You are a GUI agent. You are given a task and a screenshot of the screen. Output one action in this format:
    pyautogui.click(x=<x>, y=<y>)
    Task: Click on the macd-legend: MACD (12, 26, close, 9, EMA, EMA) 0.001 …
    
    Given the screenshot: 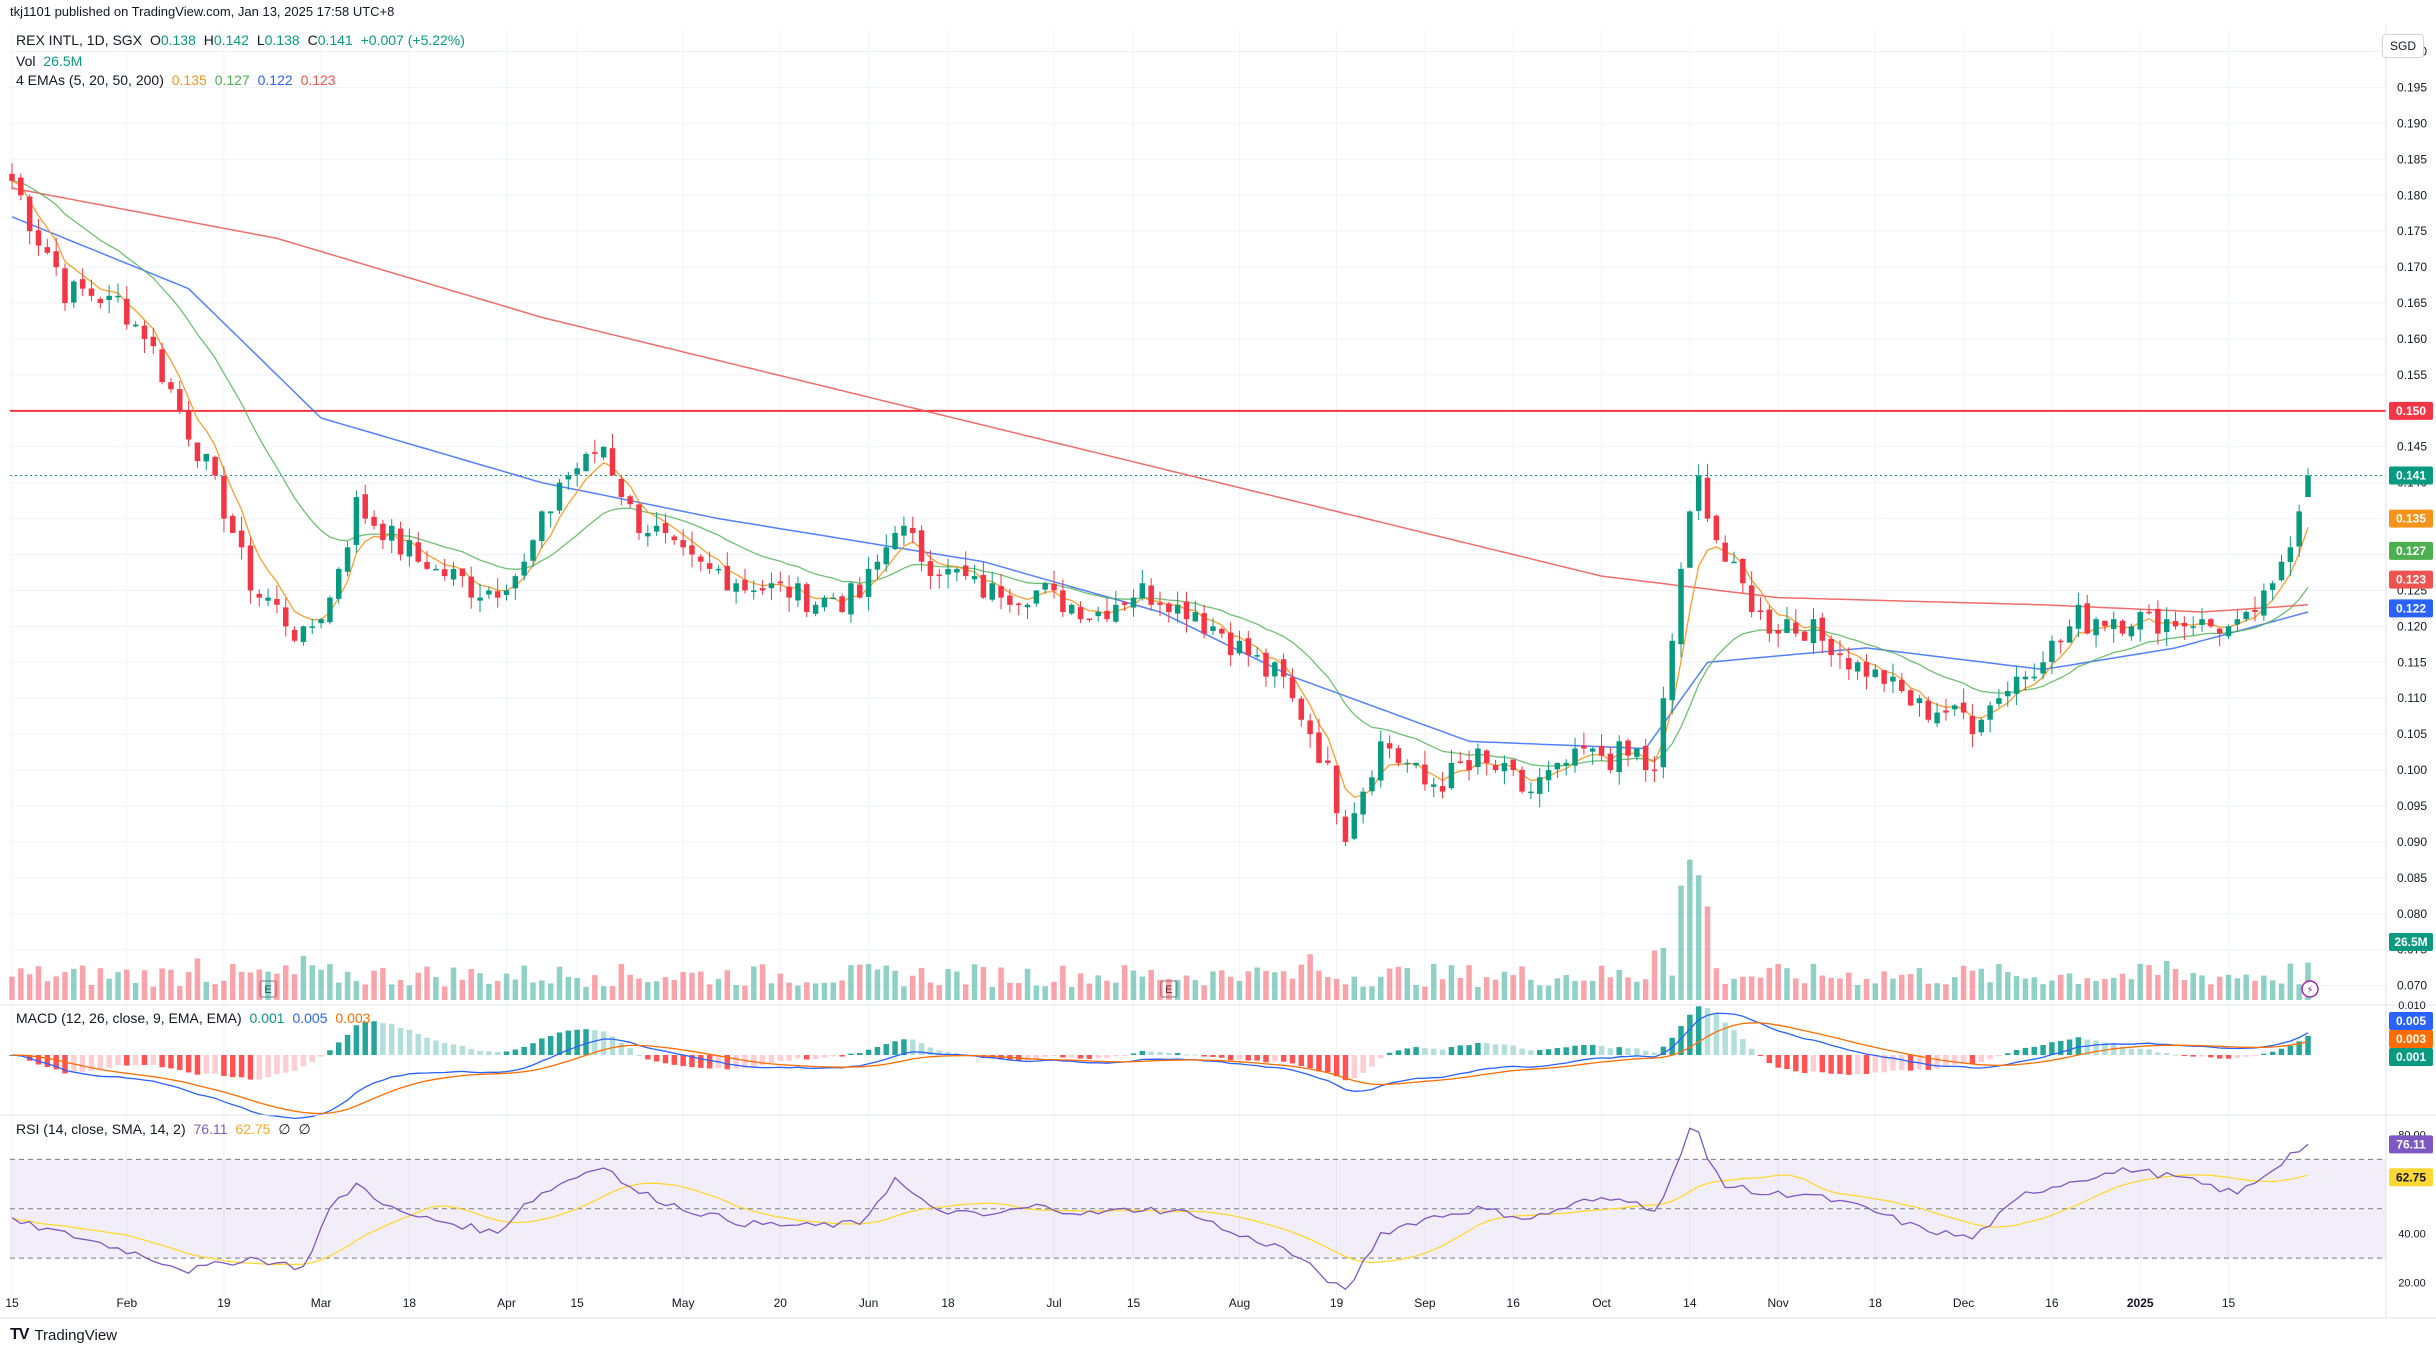 What is the action you would take?
    pyautogui.click(x=193, y=1018)
    